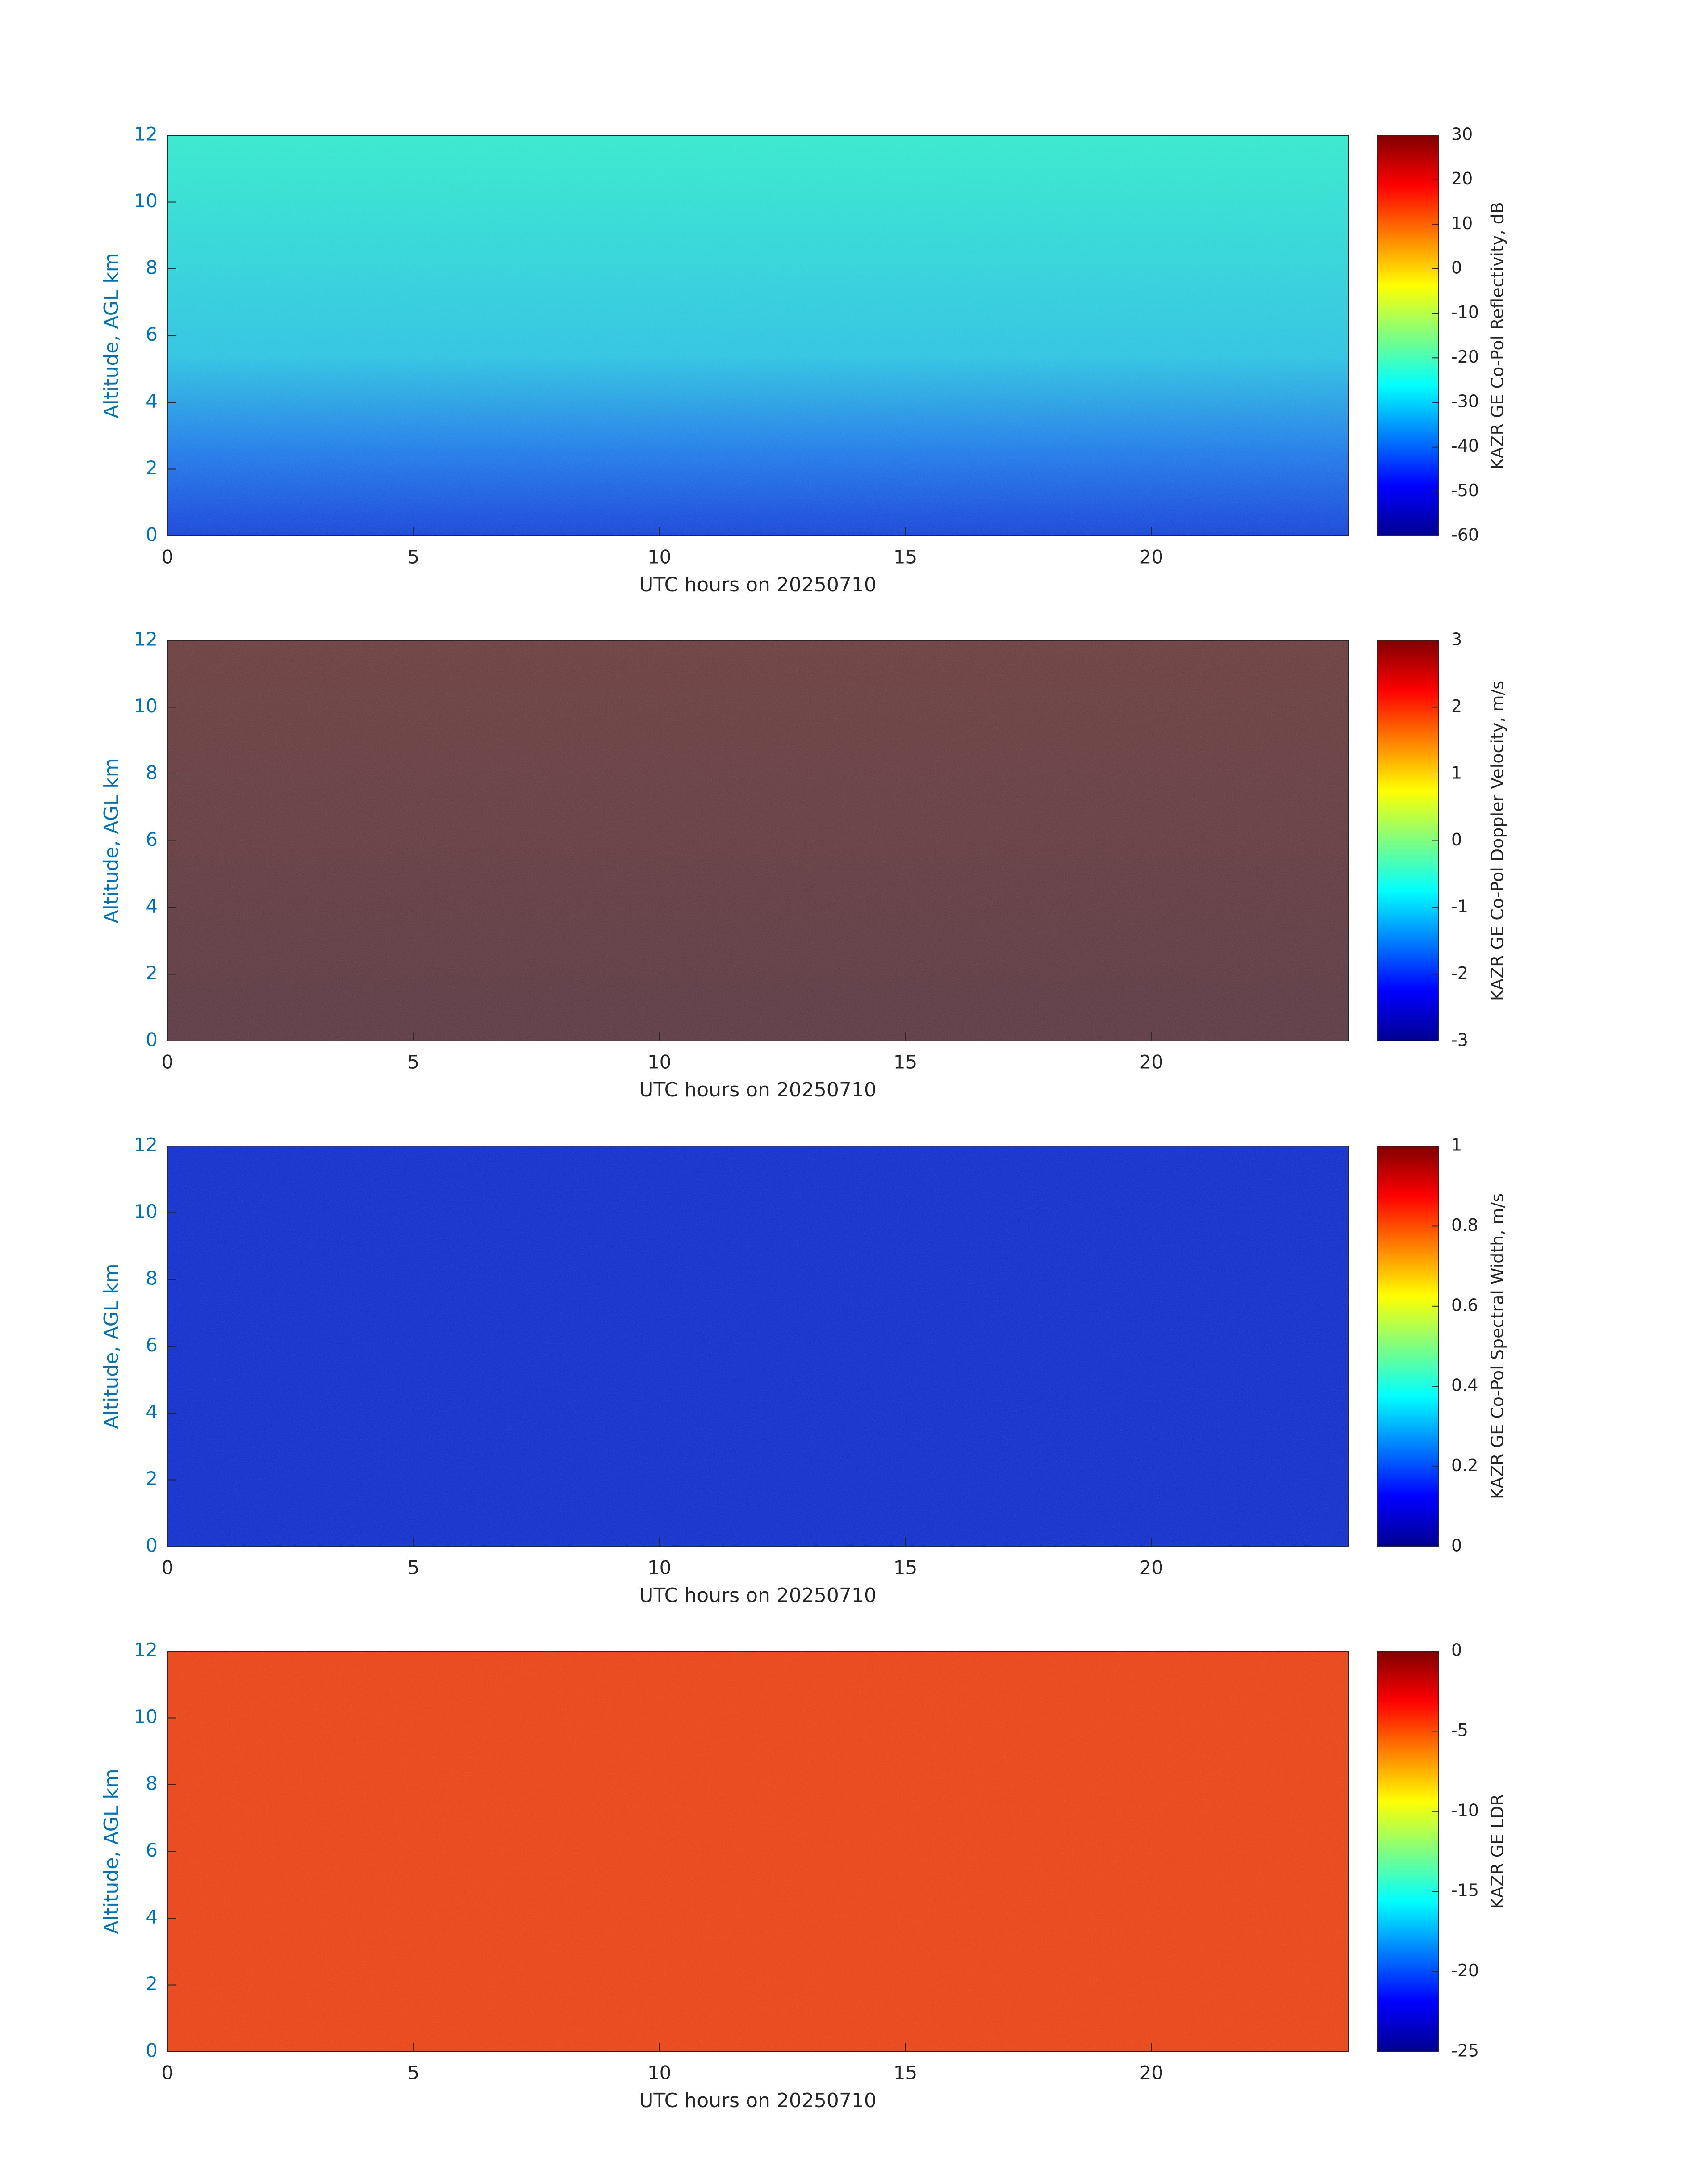  I want to click on colorbar-label: KAZR GE Co-Pol Doppler Velocity, m/s, so click(1498, 841).